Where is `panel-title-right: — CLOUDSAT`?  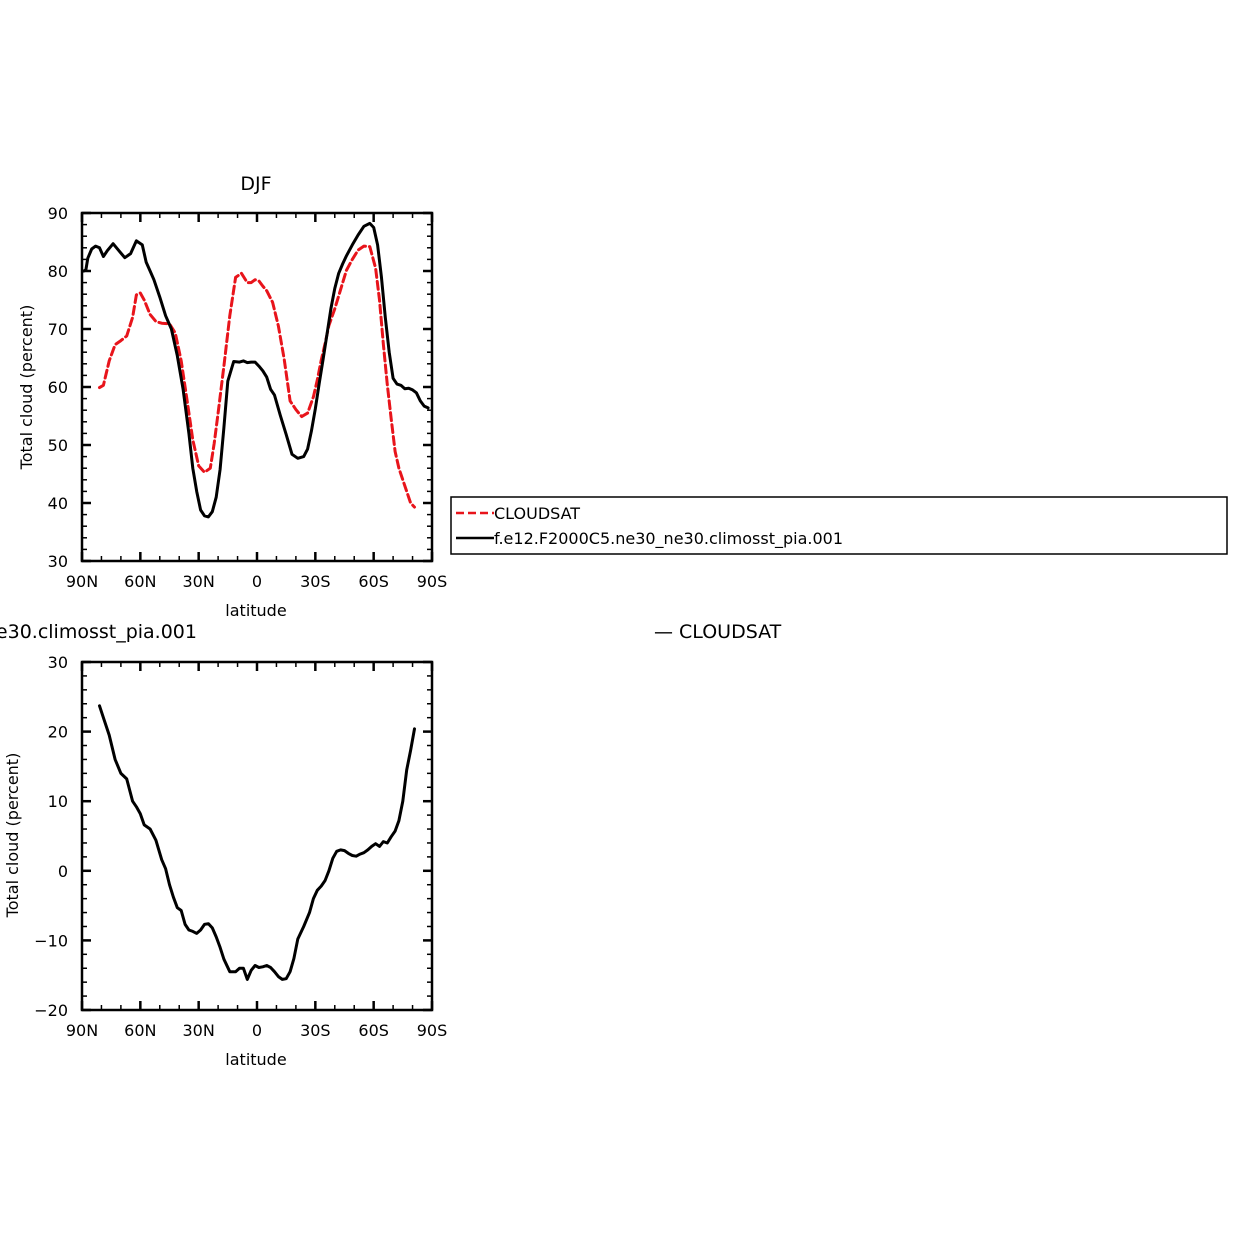
panel-title-right: — CLOUDSAT is located at coordinates (718, 632).